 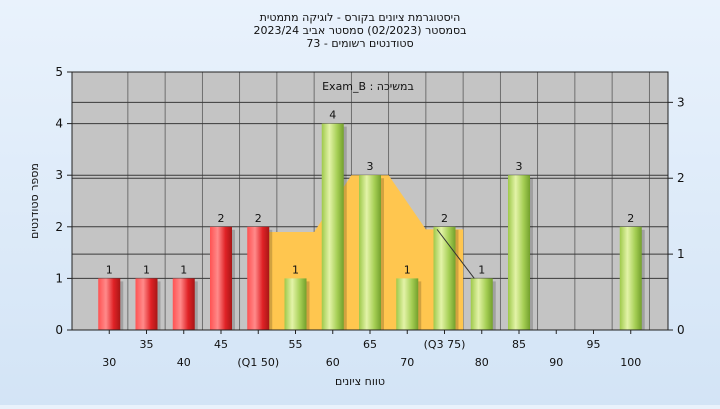 What do you see at coordinates (184, 362) in the screenshot?
I see `x-tick-label-40: 40` at bounding box center [184, 362].